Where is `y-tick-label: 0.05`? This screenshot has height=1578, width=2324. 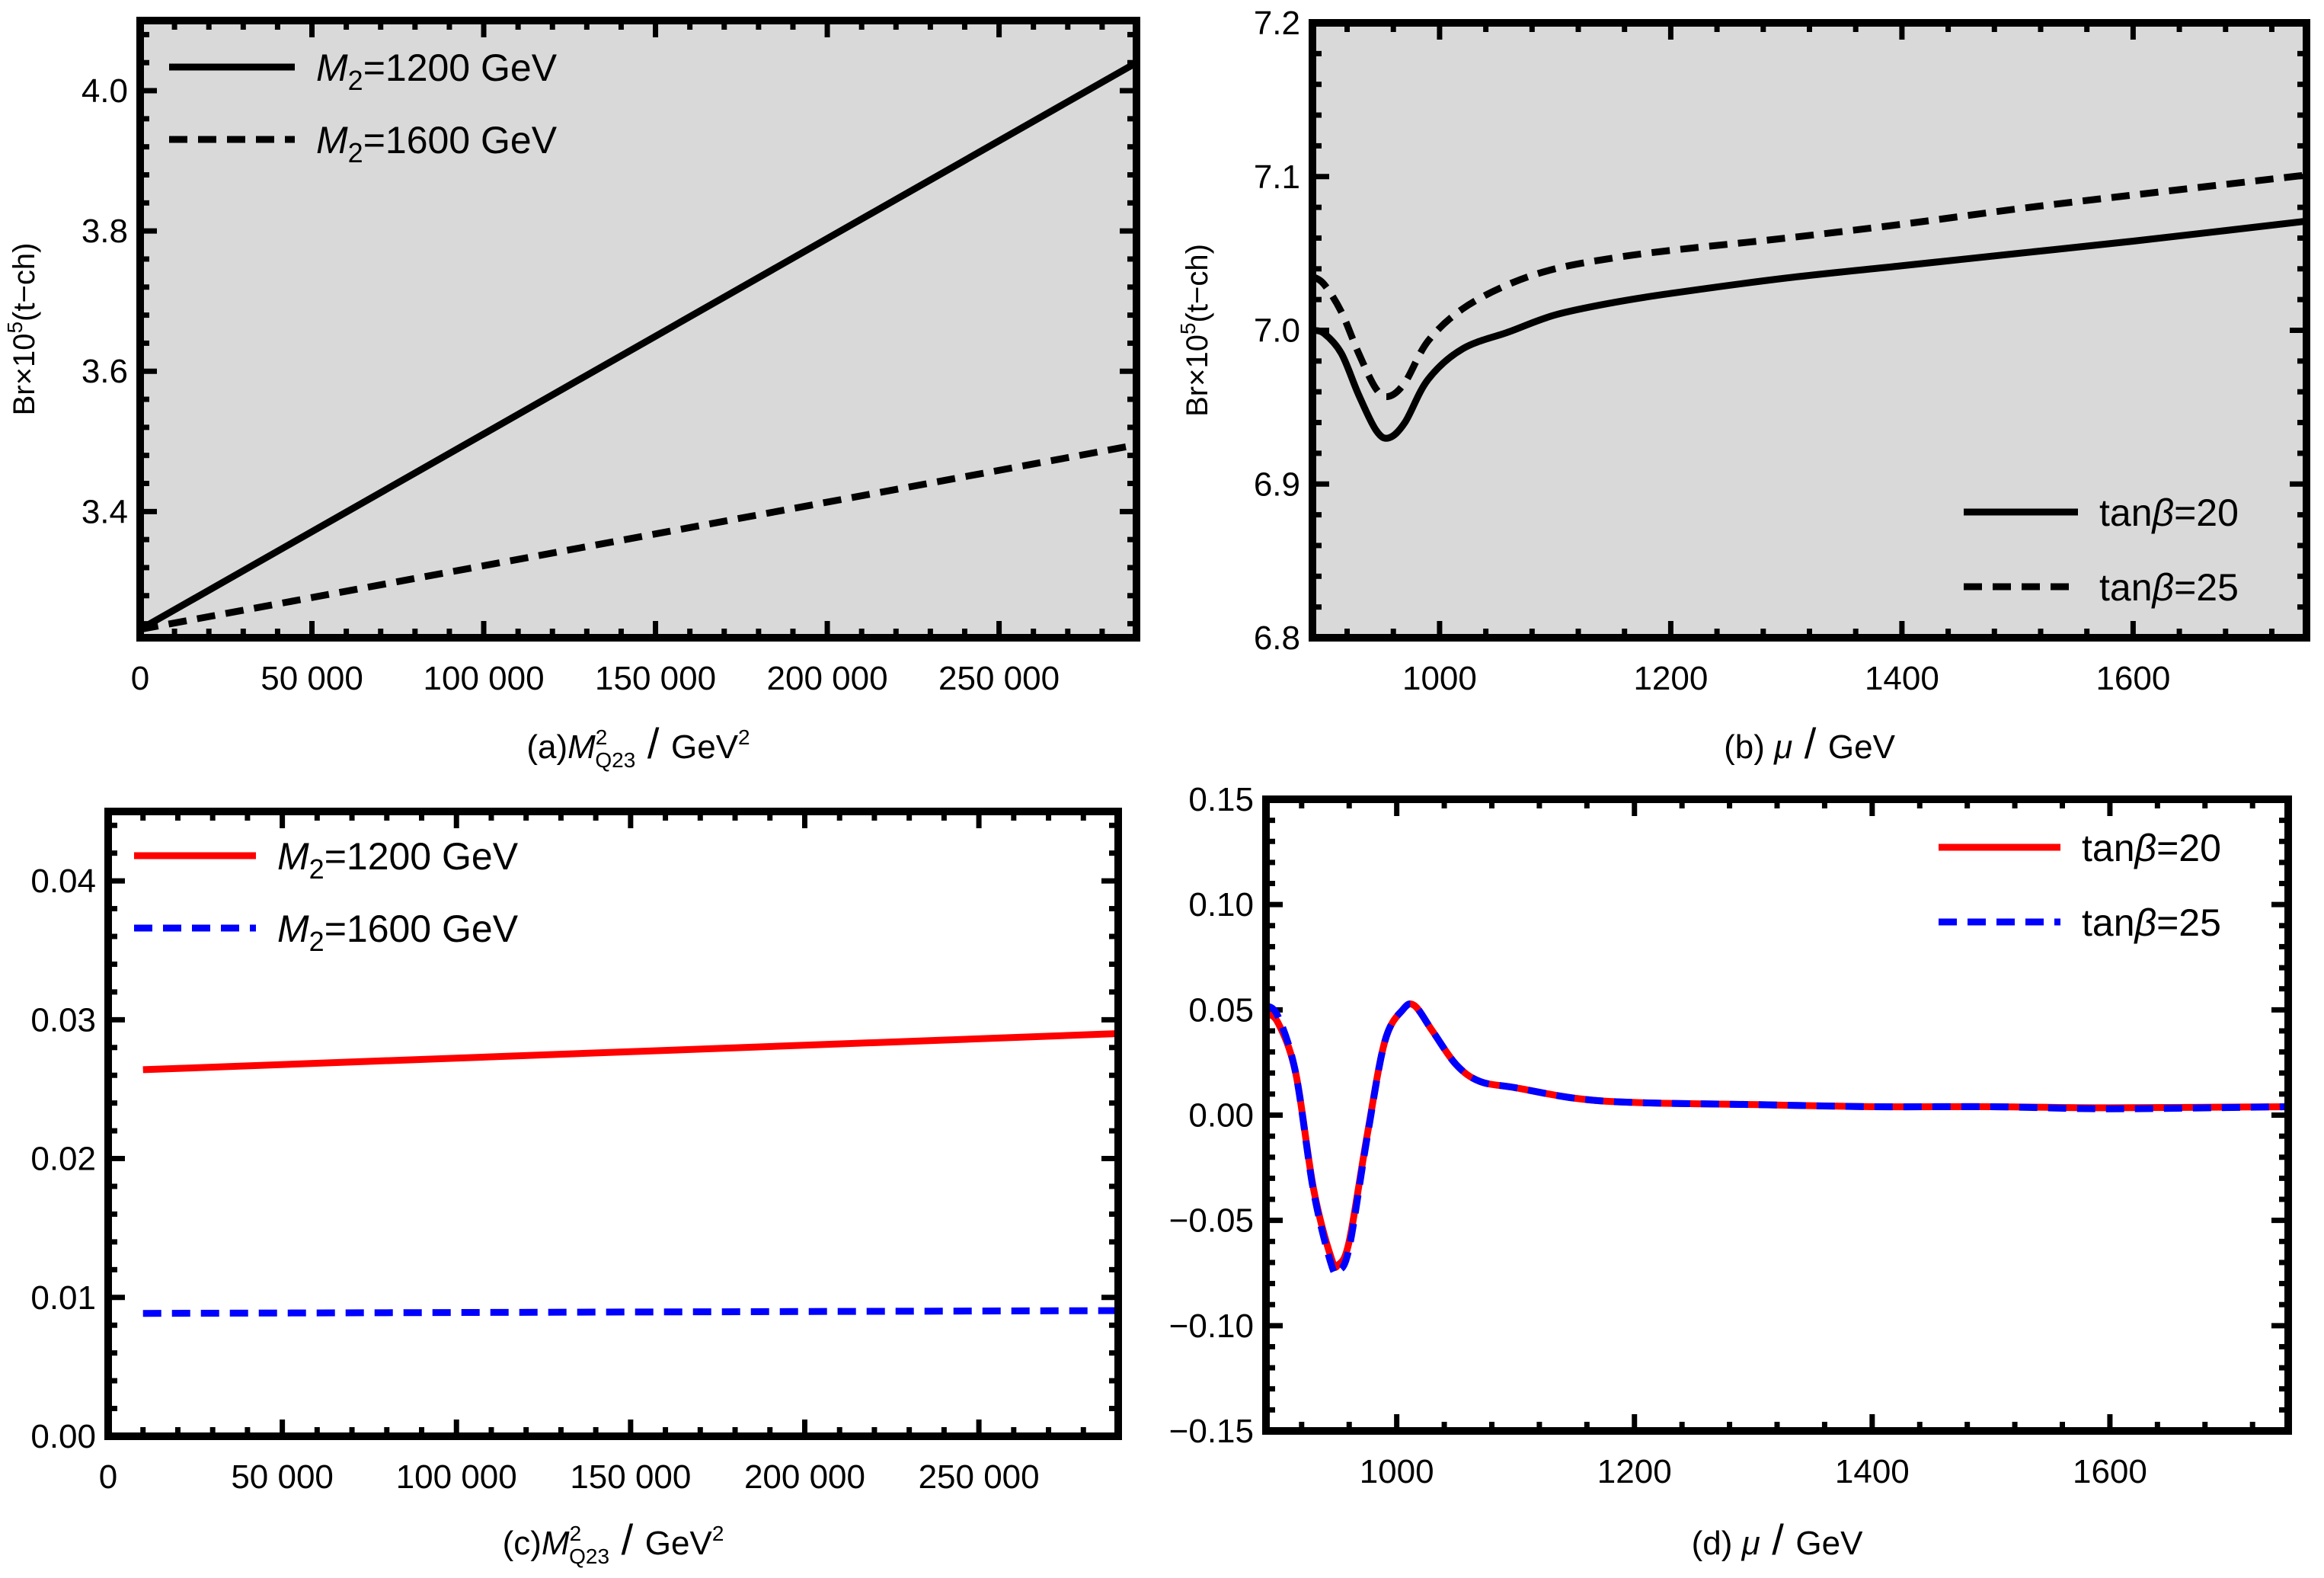
y-tick-label: 0.05 is located at coordinates (1221, 1010).